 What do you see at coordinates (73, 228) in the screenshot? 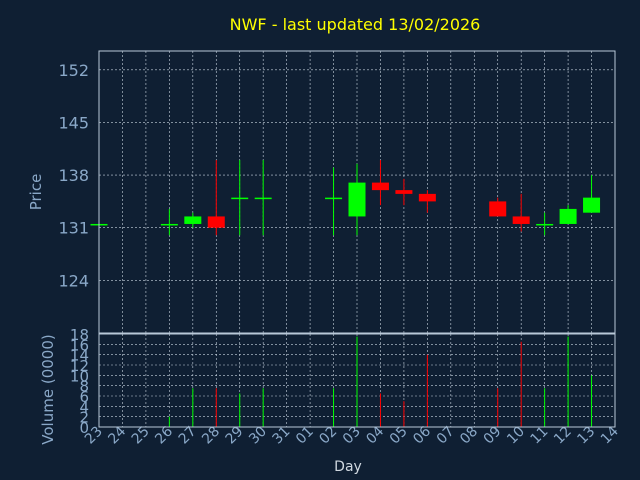
I see `price-tick-label: 131` at bounding box center [73, 228].